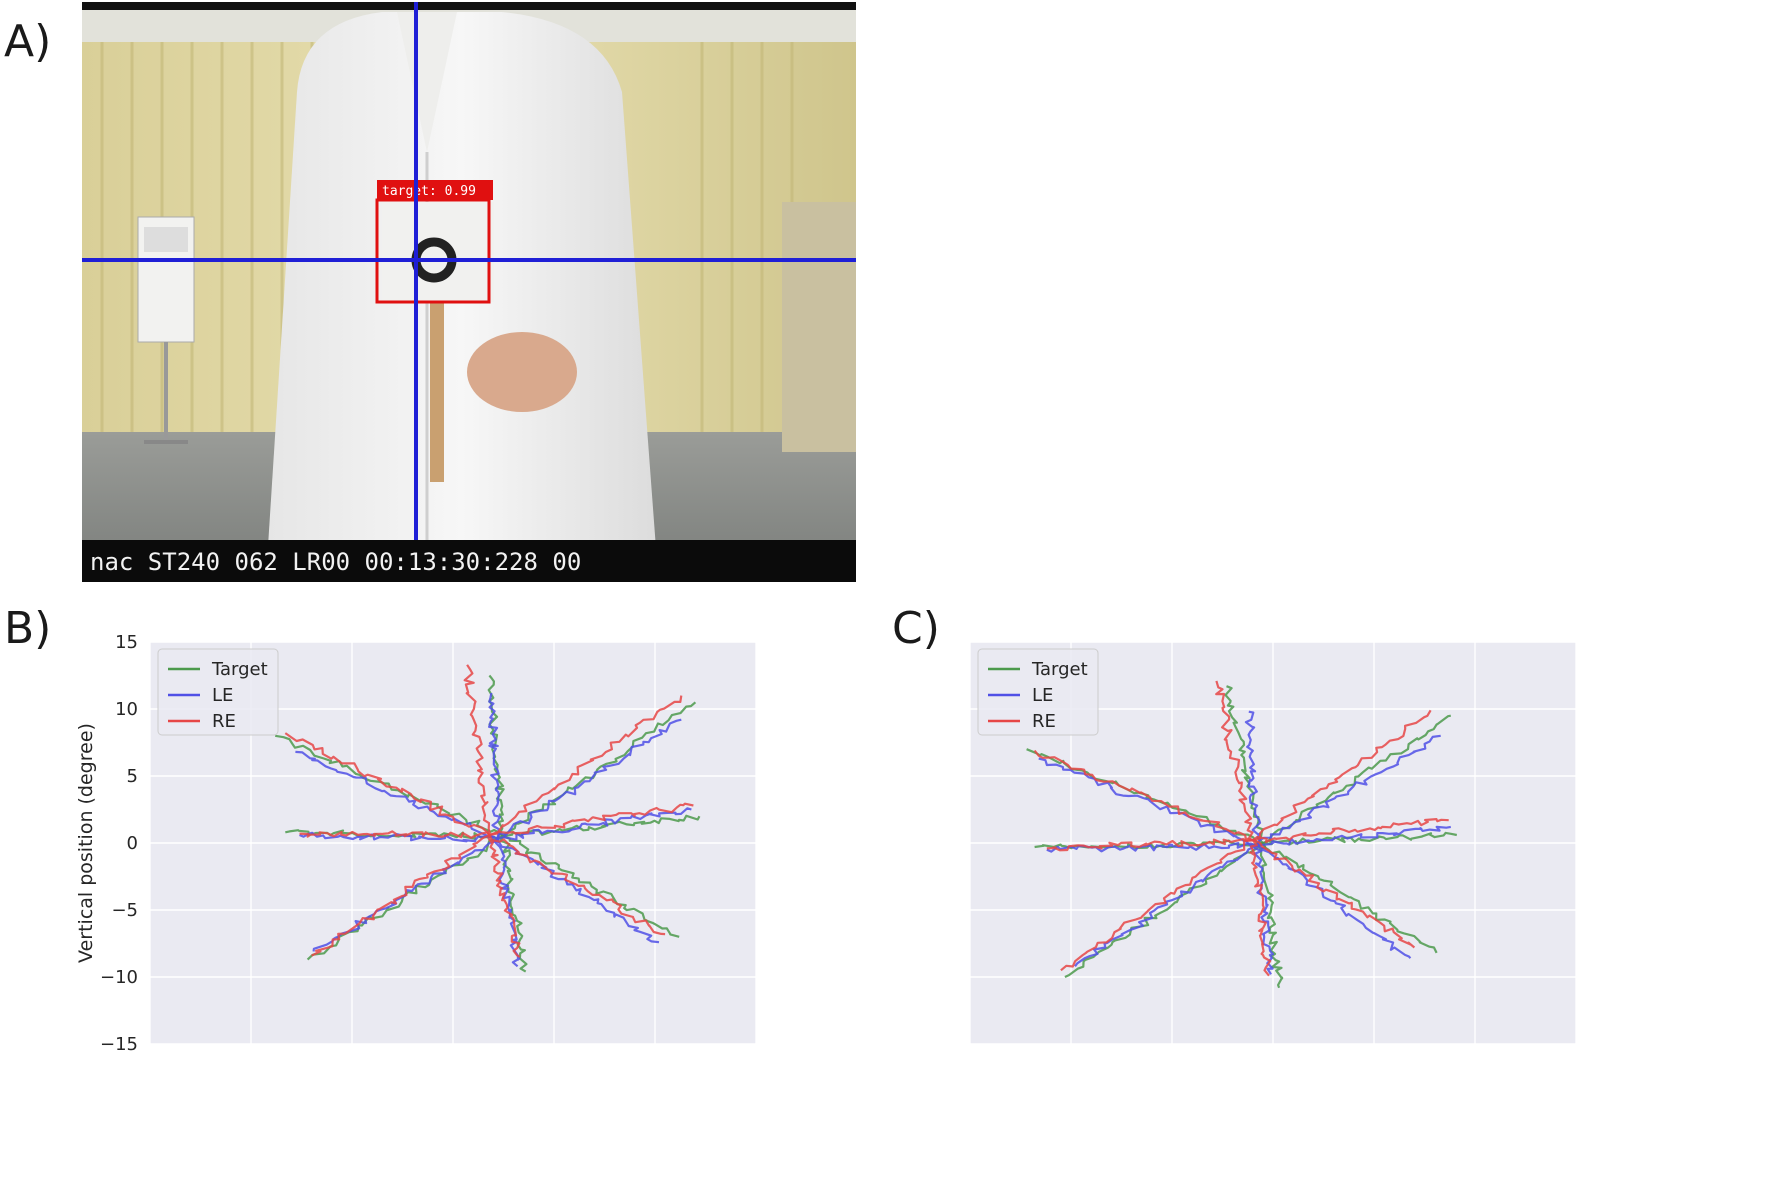 Image resolution: width=1770 pixels, height=1191 pixels. I want to click on top-border, so click(469, 6).